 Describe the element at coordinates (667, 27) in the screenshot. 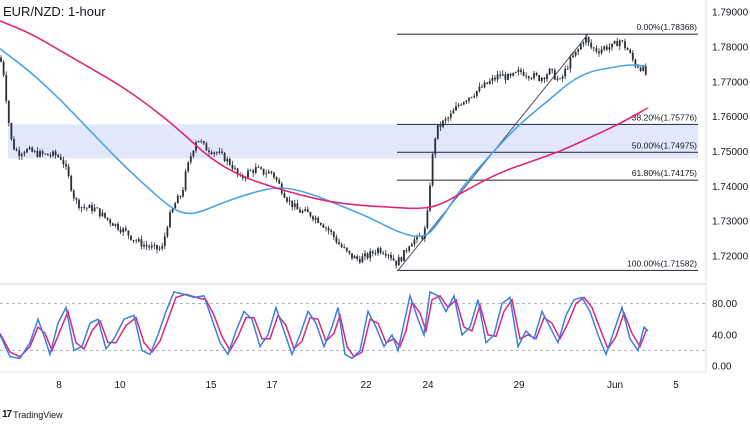

I see `fib-level-label: 0.00%(1.78368)` at that location.